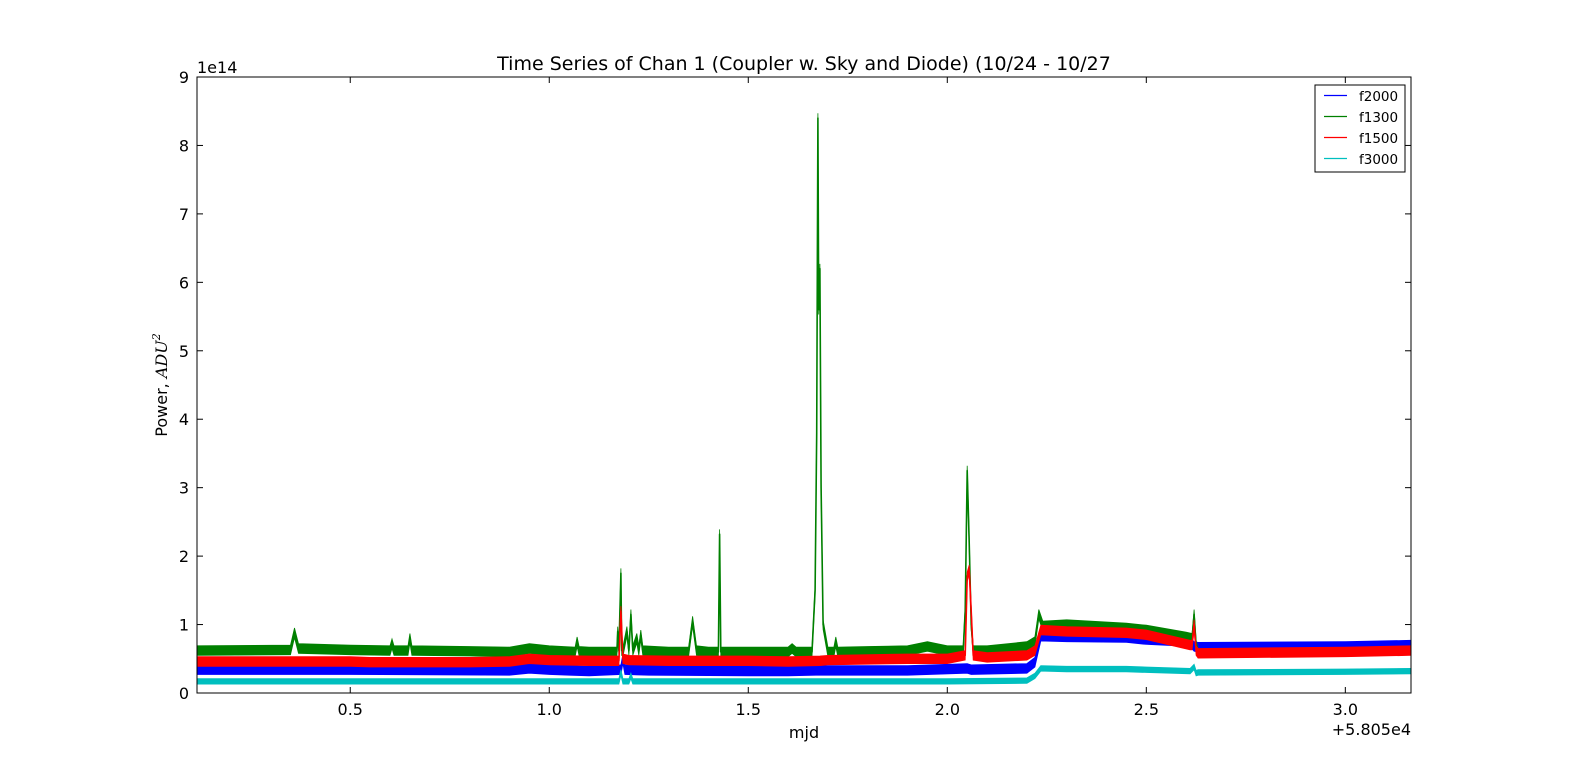  Describe the element at coordinates (161, 360) in the screenshot. I see `y-axis-title-unit: ADU` at that location.